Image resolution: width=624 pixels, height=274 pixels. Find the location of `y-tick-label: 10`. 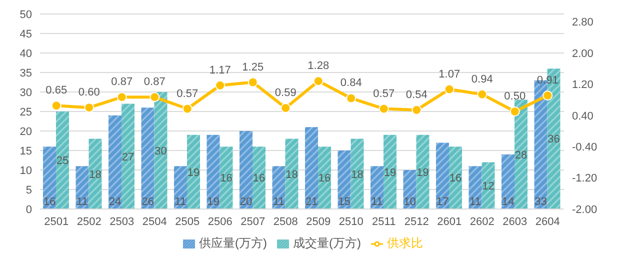

y-tick-label: 10 is located at coordinates (26, 170).